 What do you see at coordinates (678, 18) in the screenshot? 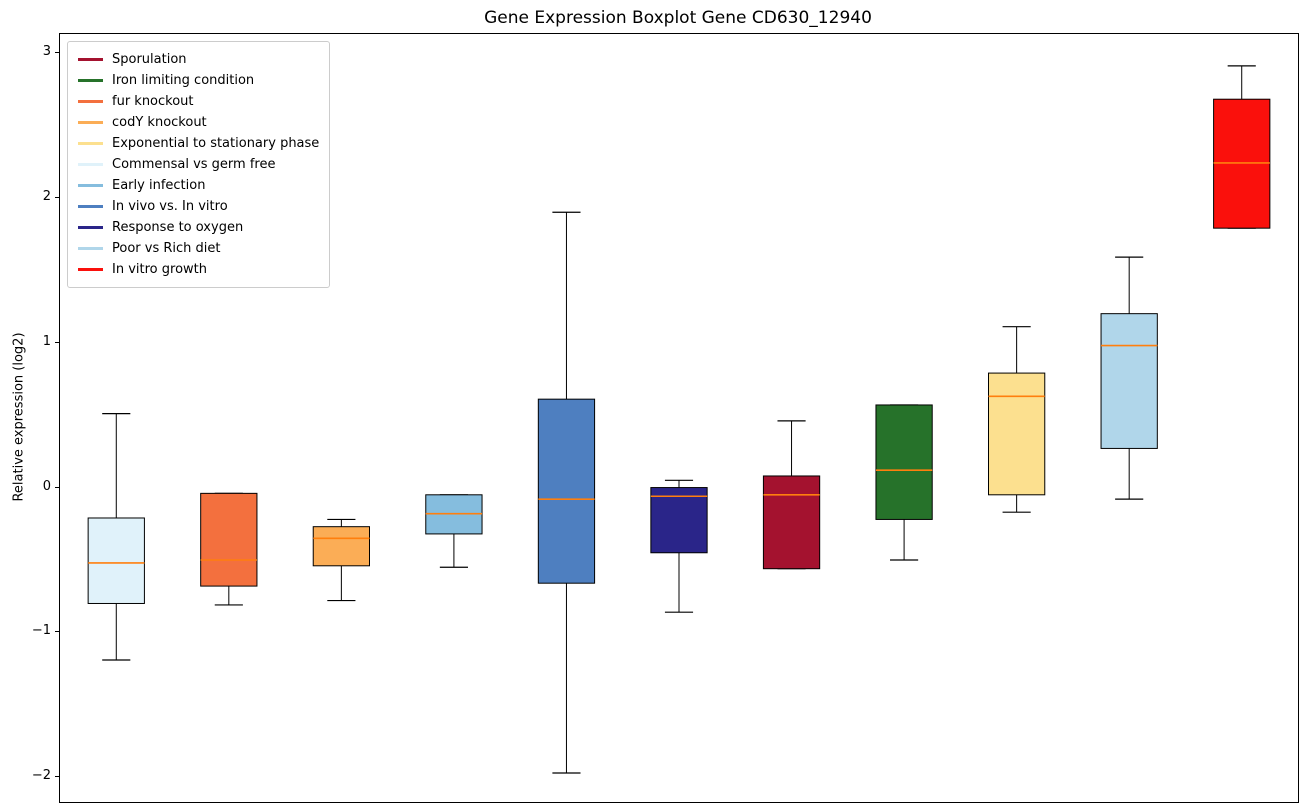
I see `chart-title: Gene Expression Boxplot Gene CD630_12940` at bounding box center [678, 18].